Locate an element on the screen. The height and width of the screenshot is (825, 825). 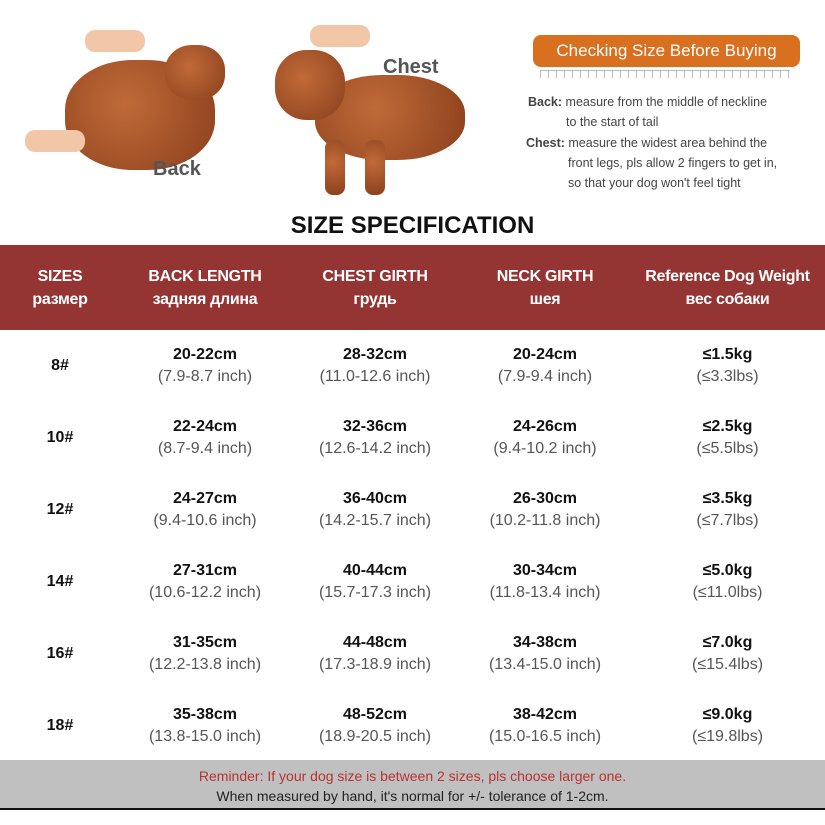
back-metric: 35-38cm is located at coordinates (205, 714).